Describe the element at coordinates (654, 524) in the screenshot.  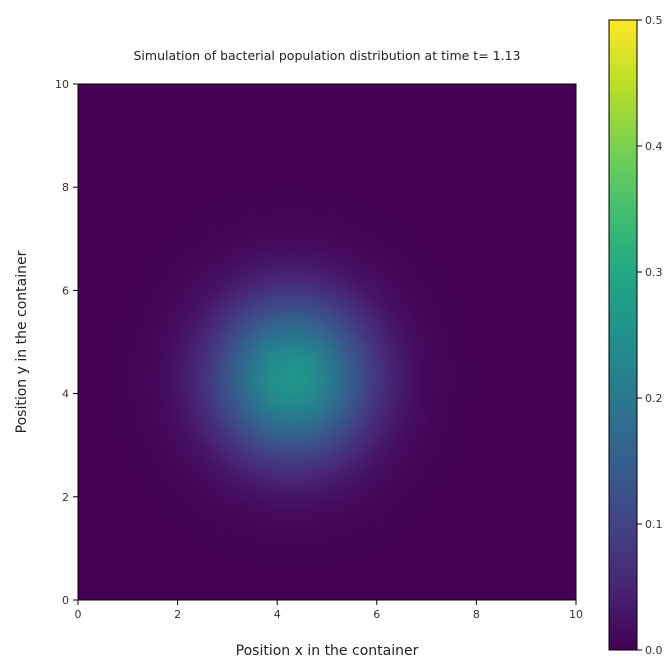
I see `colorbar-tick-label: 0.1` at that location.